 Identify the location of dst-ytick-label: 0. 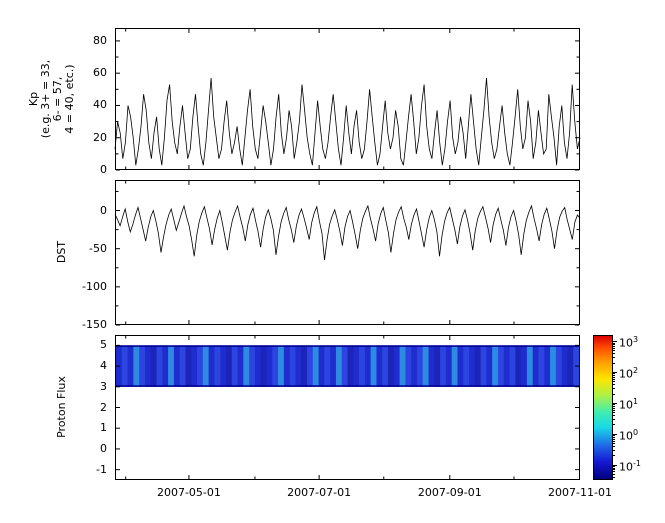
(103, 210).